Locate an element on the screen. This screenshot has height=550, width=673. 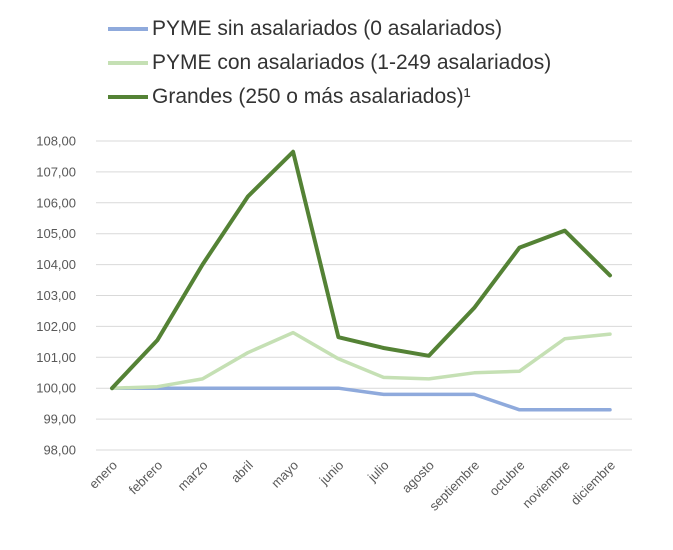
y-tick-label: 101,00 is located at coordinates (56, 357).